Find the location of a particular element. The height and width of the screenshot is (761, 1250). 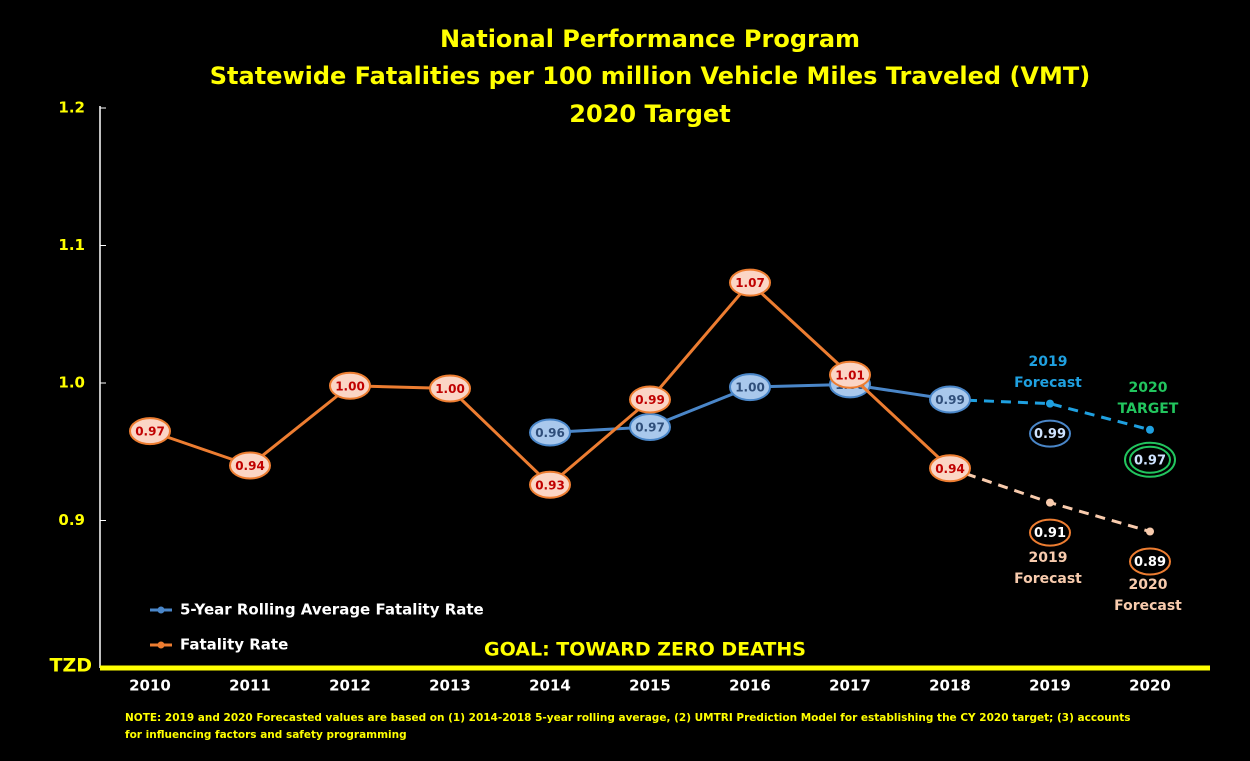

x-tick-label: 2015 is located at coordinates (650, 686).